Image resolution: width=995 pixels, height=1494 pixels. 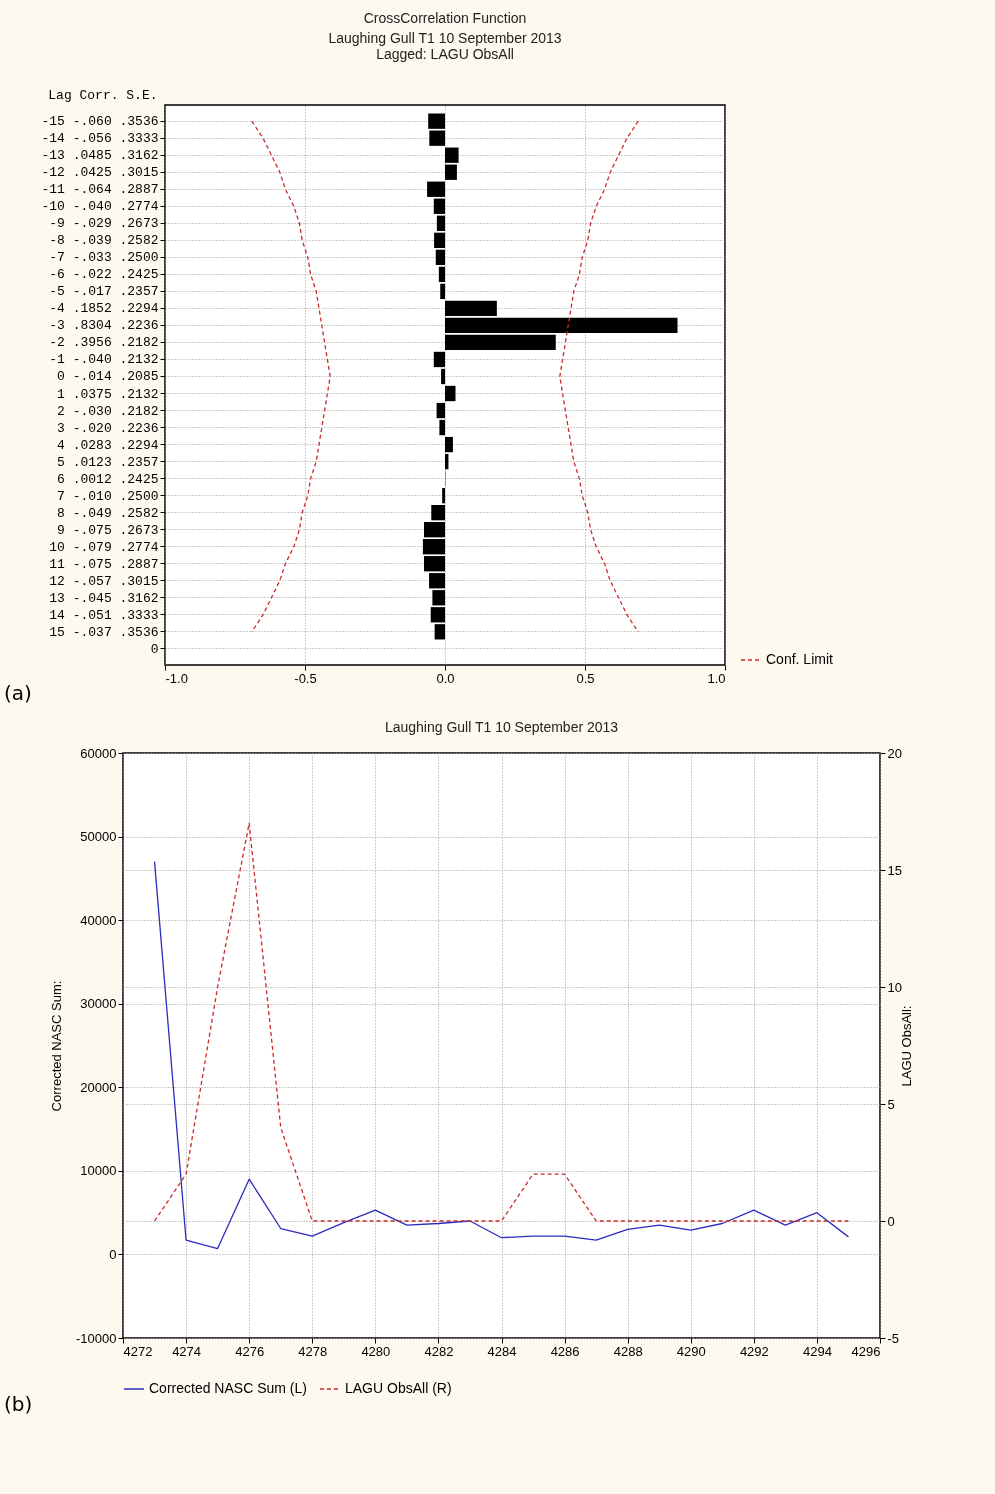 What do you see at coordinates (108, 530) in the screenshot?
I see `y-tick-label: 9 -.075 .2673` at bounding box center [108, 530].